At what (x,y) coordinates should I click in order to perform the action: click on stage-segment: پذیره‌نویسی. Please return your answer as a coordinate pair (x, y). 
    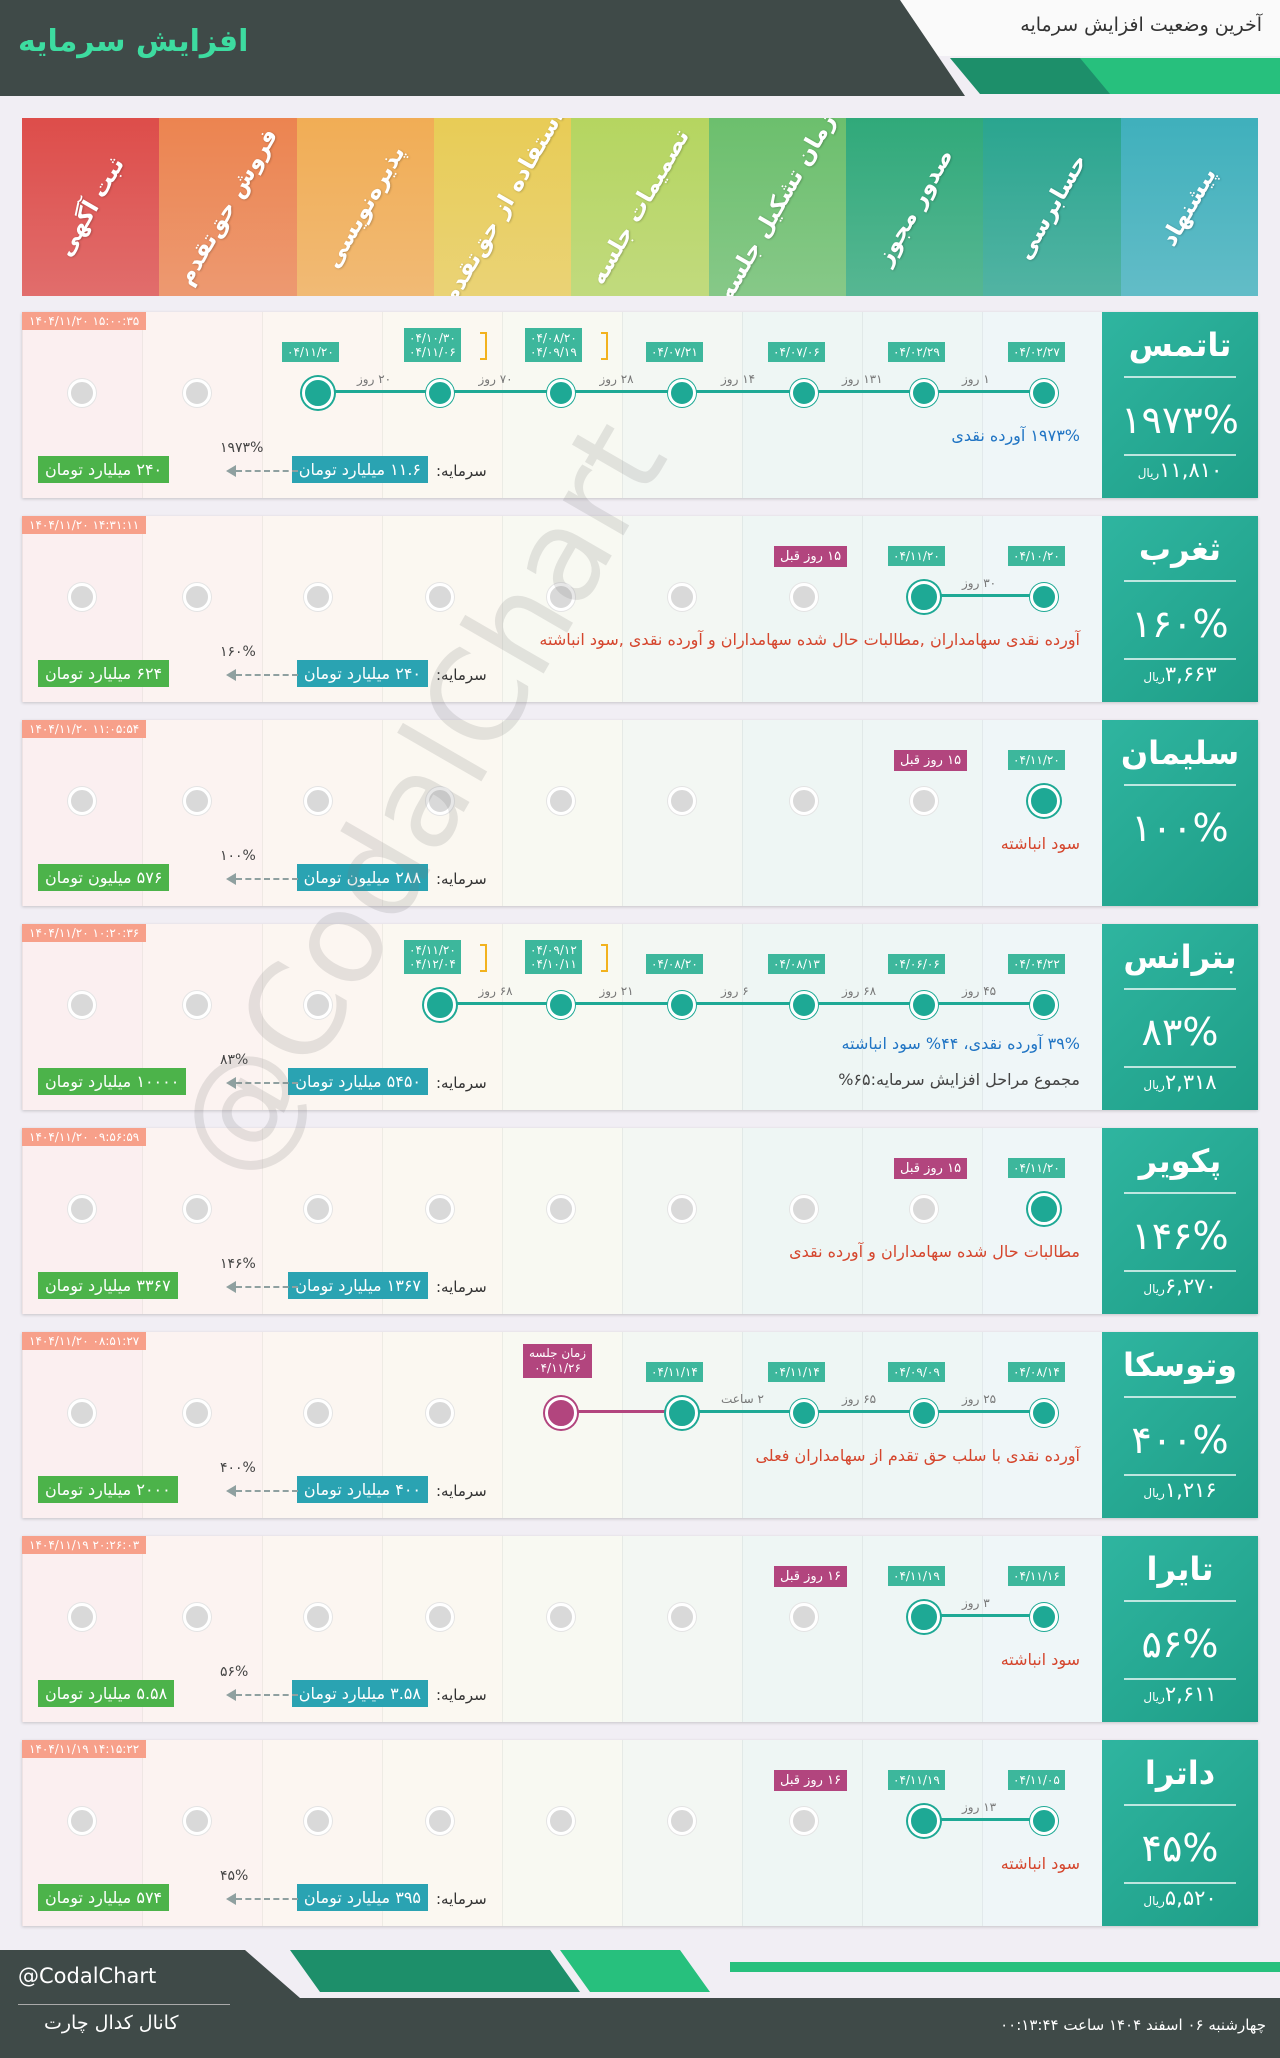
    Looking at the image, I should click on (365, 207).